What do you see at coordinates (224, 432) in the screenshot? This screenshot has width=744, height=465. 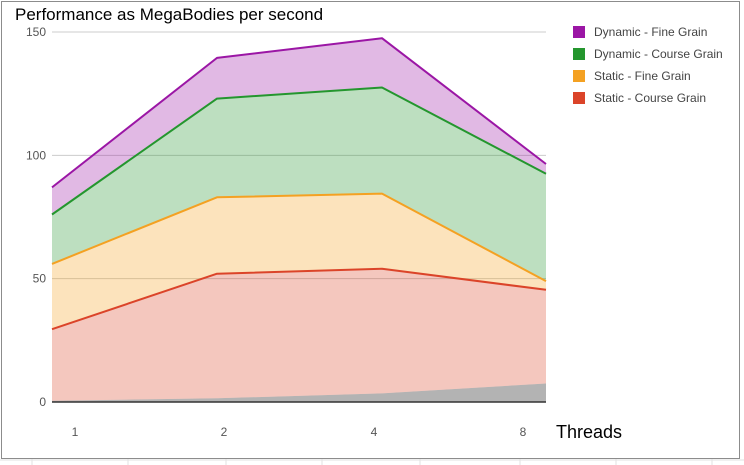 I see `x-tick-label: 2` at bounding box center [224, 432].